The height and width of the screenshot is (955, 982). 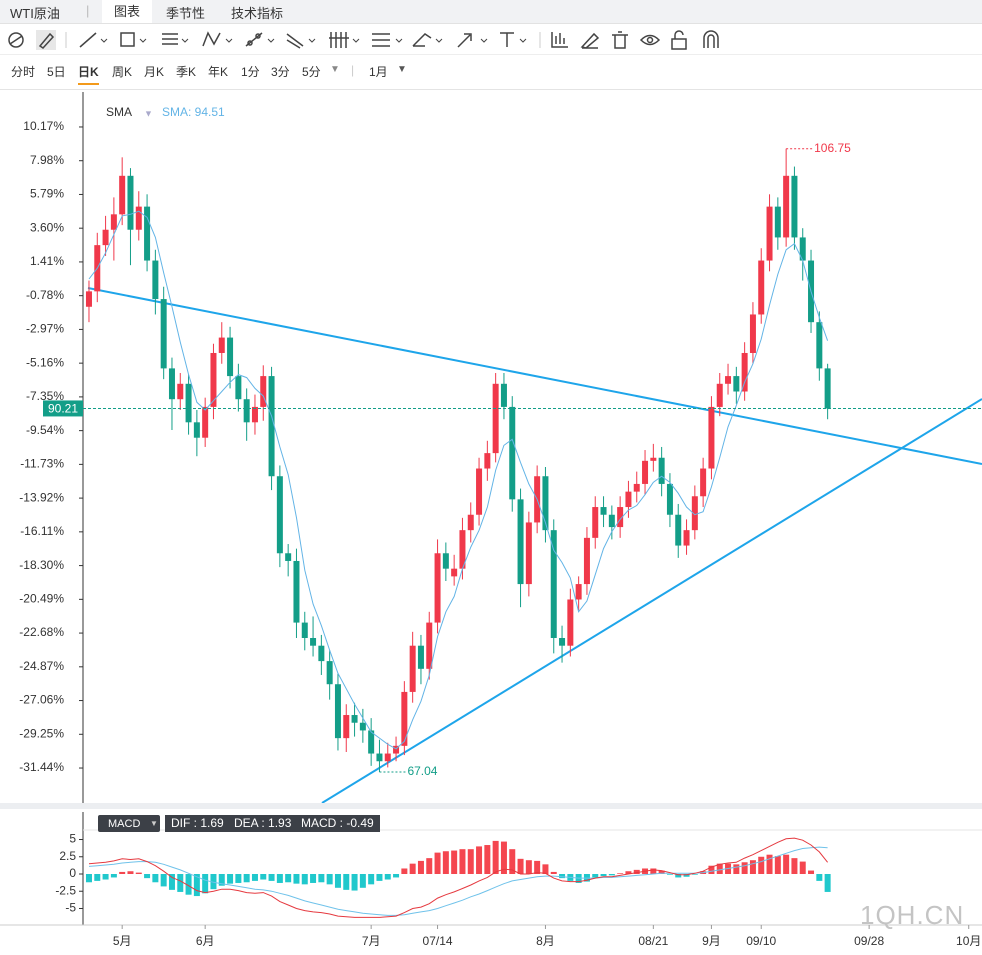 What do you see at coordinates (761, 941) in the screenshot?
I see `x-tick-label: 09/10` at bounding box center [761, 941].